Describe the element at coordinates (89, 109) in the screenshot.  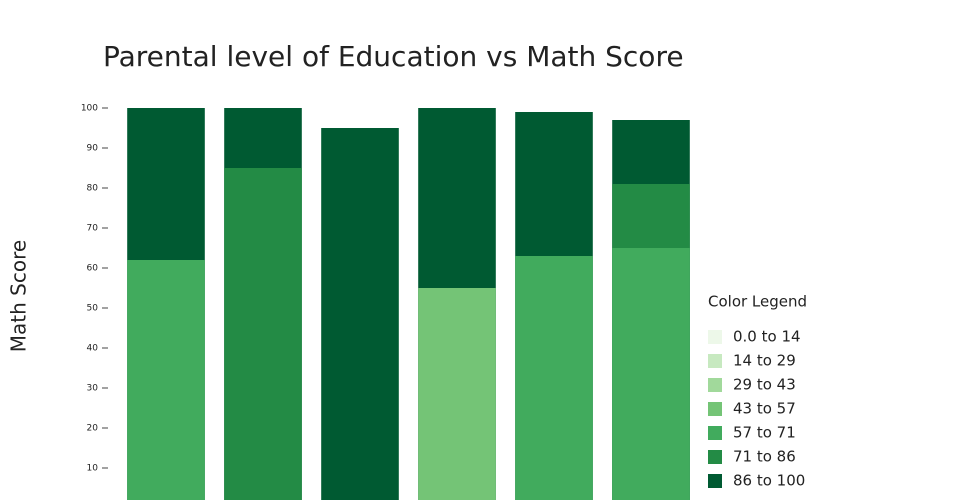
I see `y-tick-label: 100` at that location.